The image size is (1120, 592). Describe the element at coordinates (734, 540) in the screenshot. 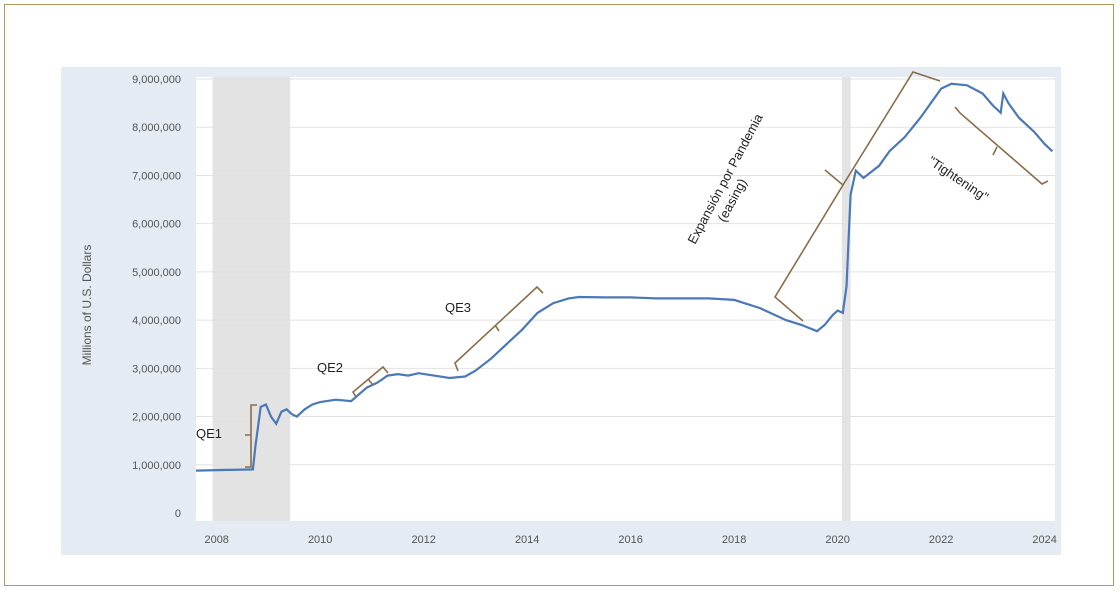

I see `x-tick-label: 2018` at that location.